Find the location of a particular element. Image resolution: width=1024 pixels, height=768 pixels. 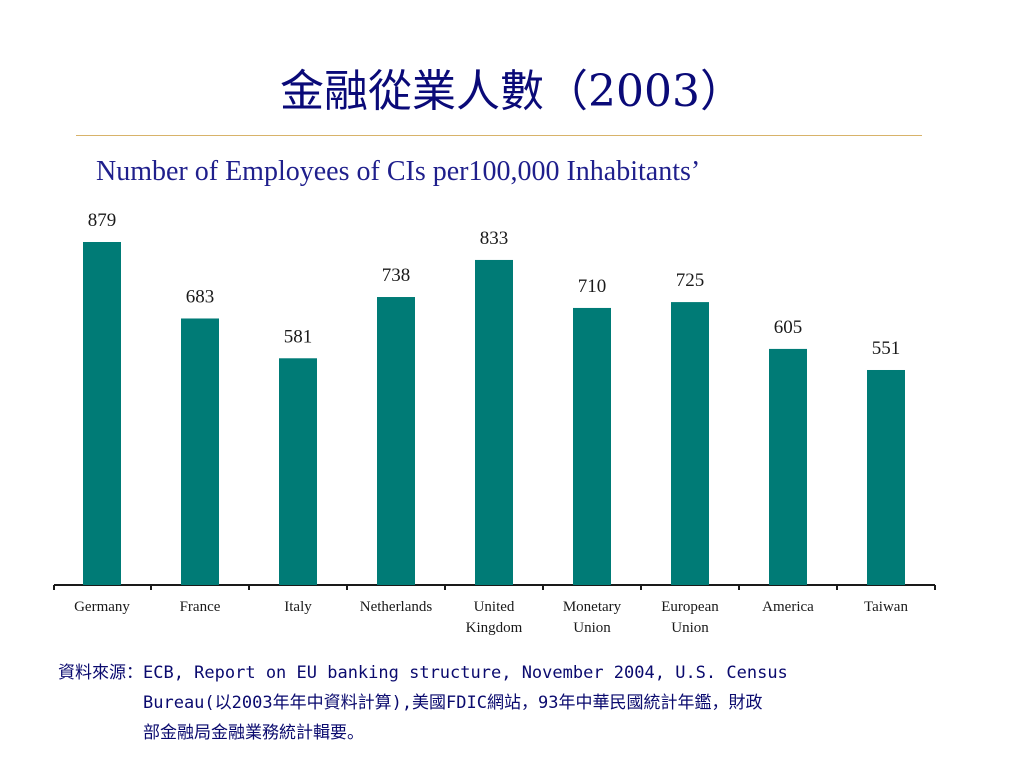

source-prefix: 資料來源： is located at coordinates (100, 673).